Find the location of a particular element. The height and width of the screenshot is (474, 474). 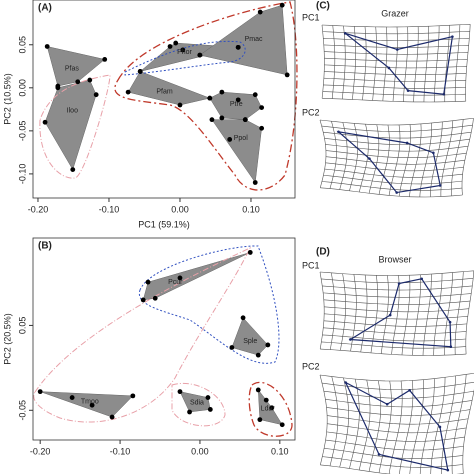

group-label: Pfam is located at coordinates (164, 92).